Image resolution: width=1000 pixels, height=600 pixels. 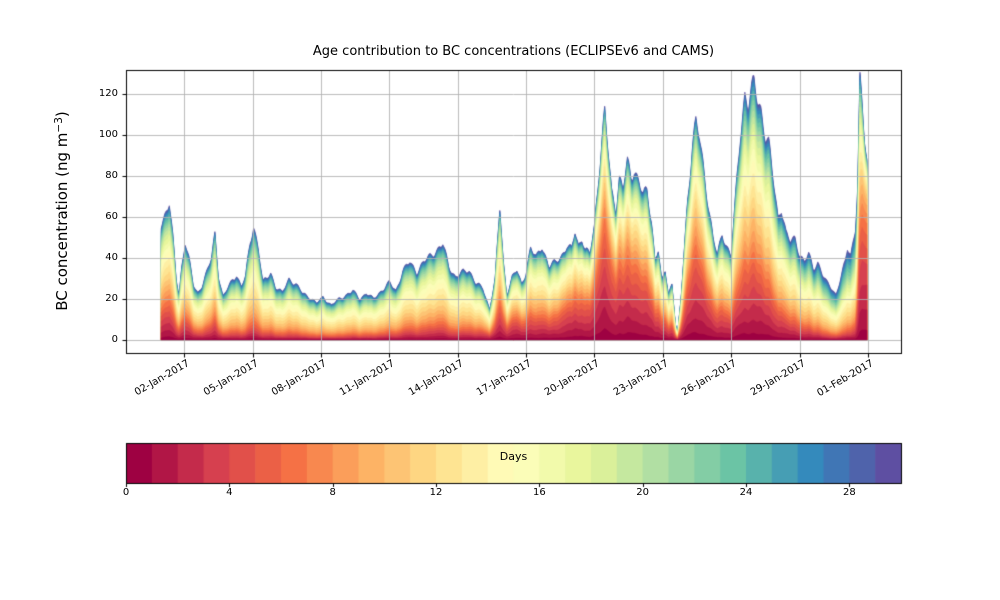 I want to click on colorbar-label: Days, so click(x=513, y=456).